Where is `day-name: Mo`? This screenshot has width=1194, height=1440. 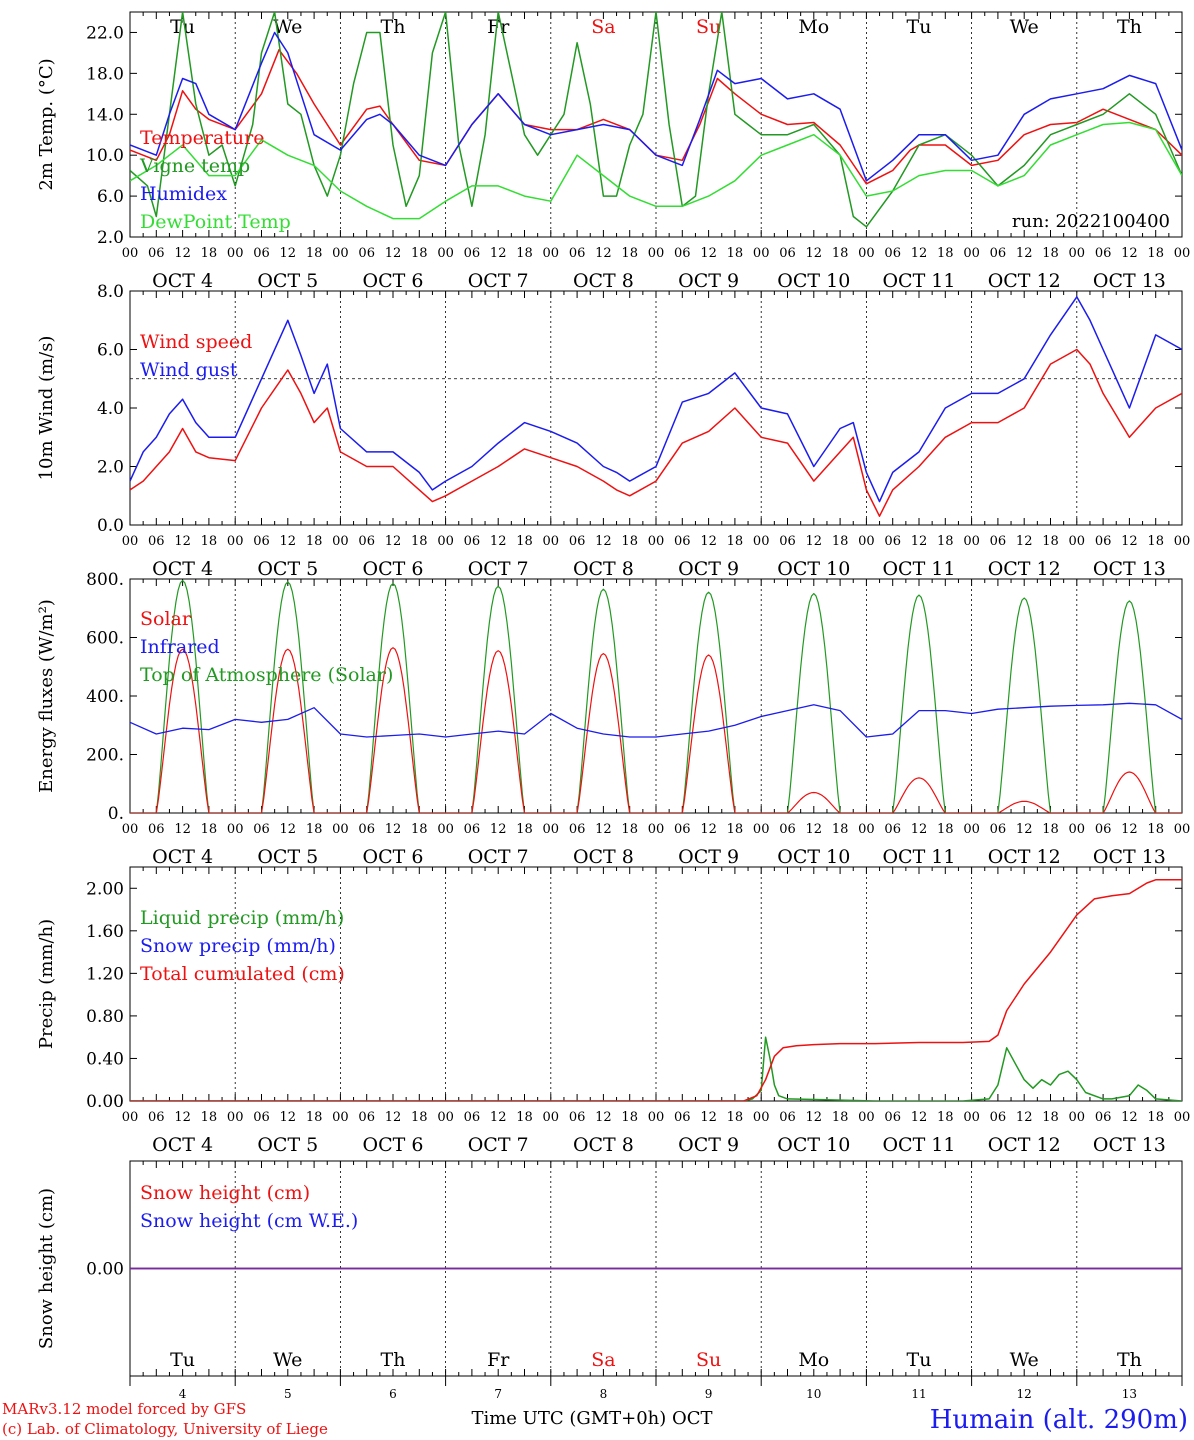 day-name: Mo is located at coordinates (813, 1360).